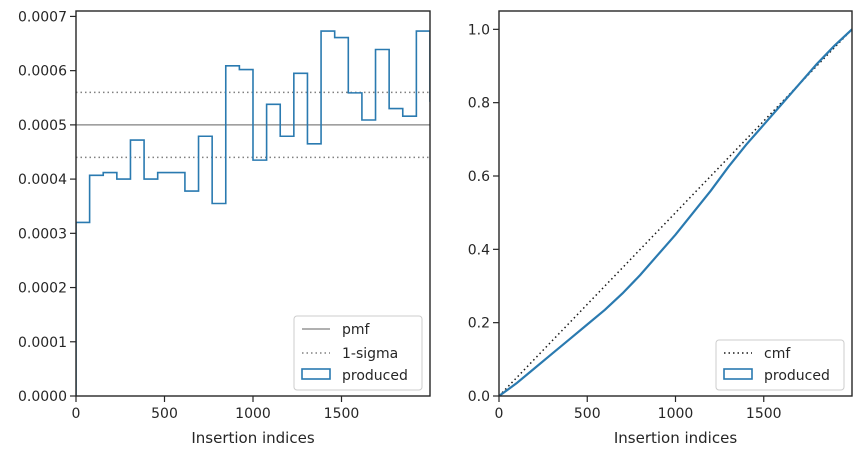 This screenshot has width=861, height=455. Describe the element at coordinates (479, 177) in the screenshot. I see `y-tick-label: 0.6` at that location.